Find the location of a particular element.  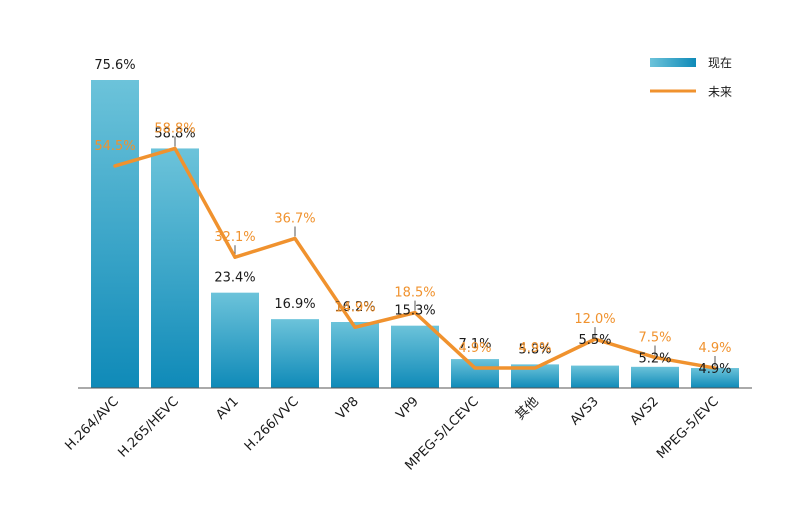

x-tick-label-10: AVS2 is located at coordinates (645, 411).